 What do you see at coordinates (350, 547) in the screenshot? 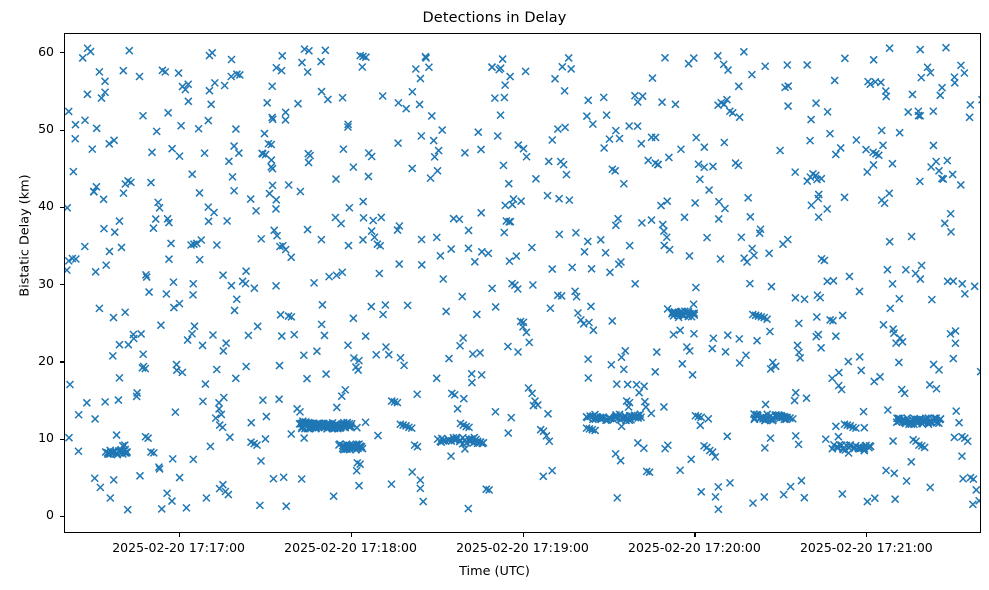
I see `x-tick-label: 2025-02-20 17:18:00` at bounding box center [350, 547].